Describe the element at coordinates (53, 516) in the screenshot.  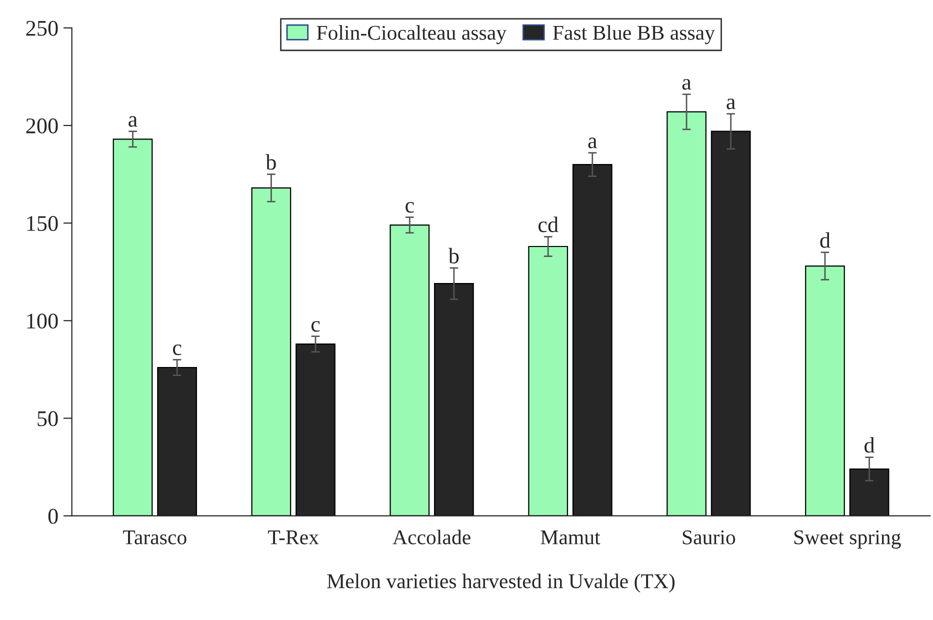
I see `y-tick-label: 0` at that location.